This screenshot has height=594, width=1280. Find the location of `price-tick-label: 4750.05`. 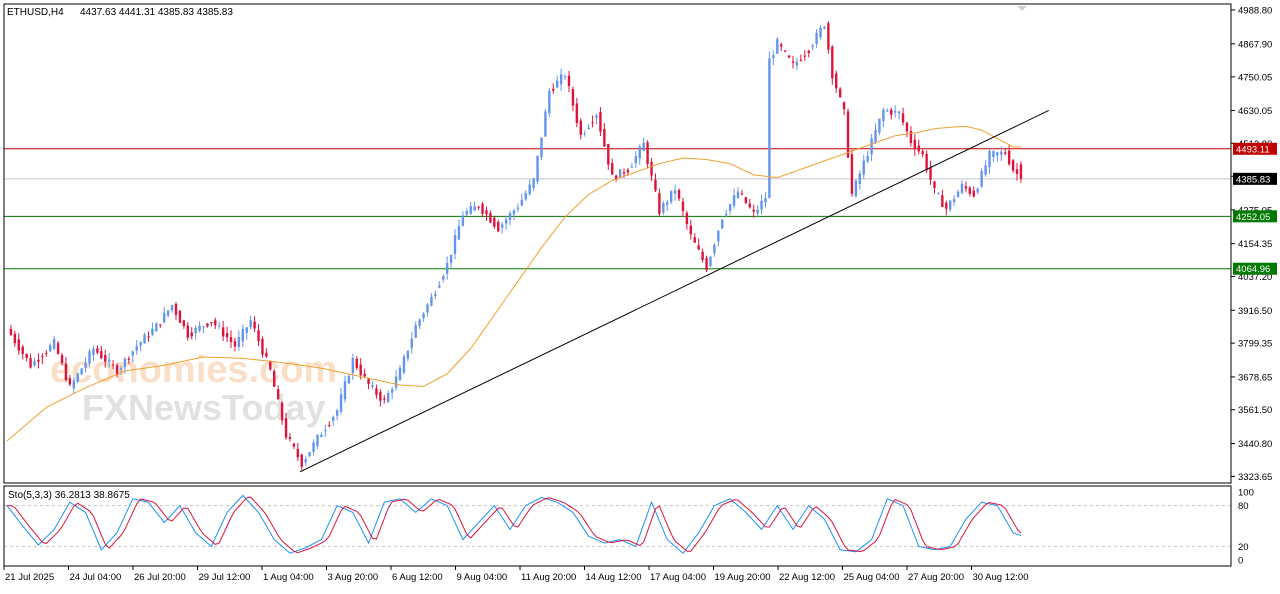

price-tick-label: 4750.05 is located at coordinates (1255, 77).